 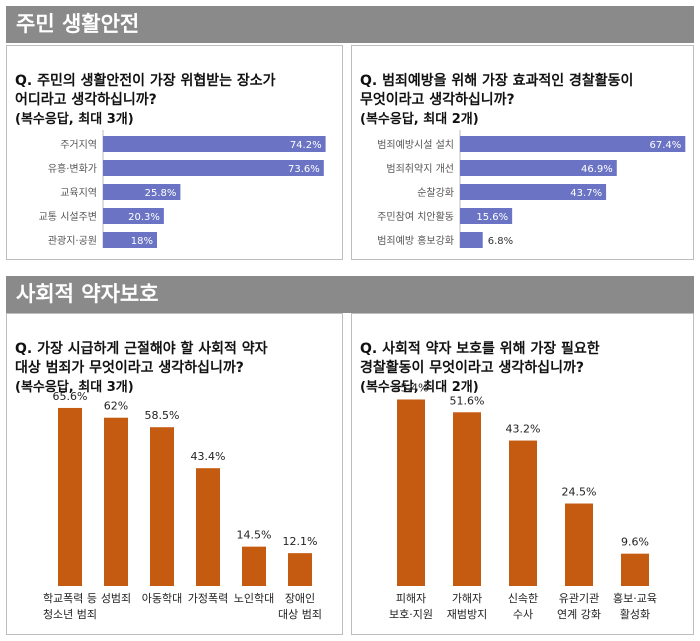 What do you see at coordinates (492, 217) in the screenshot?
I see `value-label: 15.6%` at bounding box center [492, 217].